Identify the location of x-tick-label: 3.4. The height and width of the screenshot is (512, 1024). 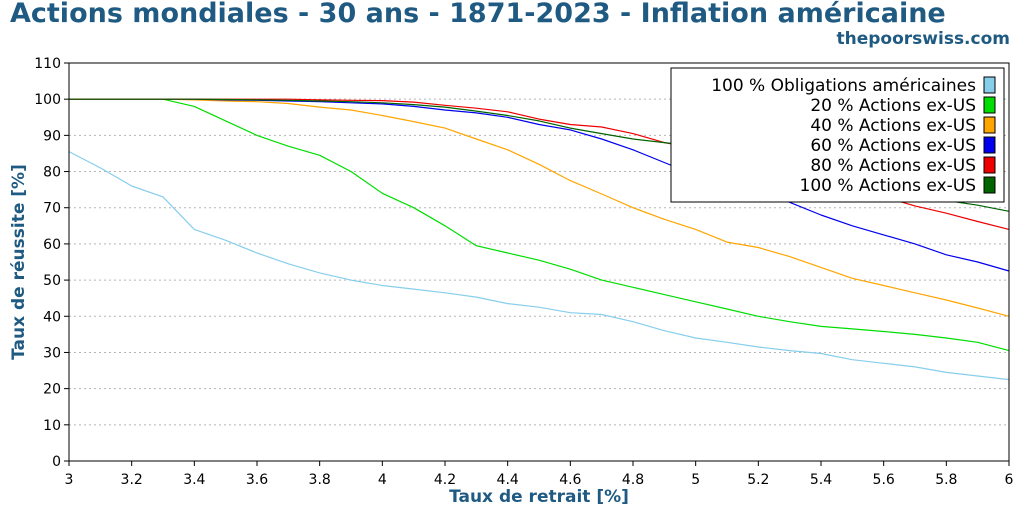
(194, 480).